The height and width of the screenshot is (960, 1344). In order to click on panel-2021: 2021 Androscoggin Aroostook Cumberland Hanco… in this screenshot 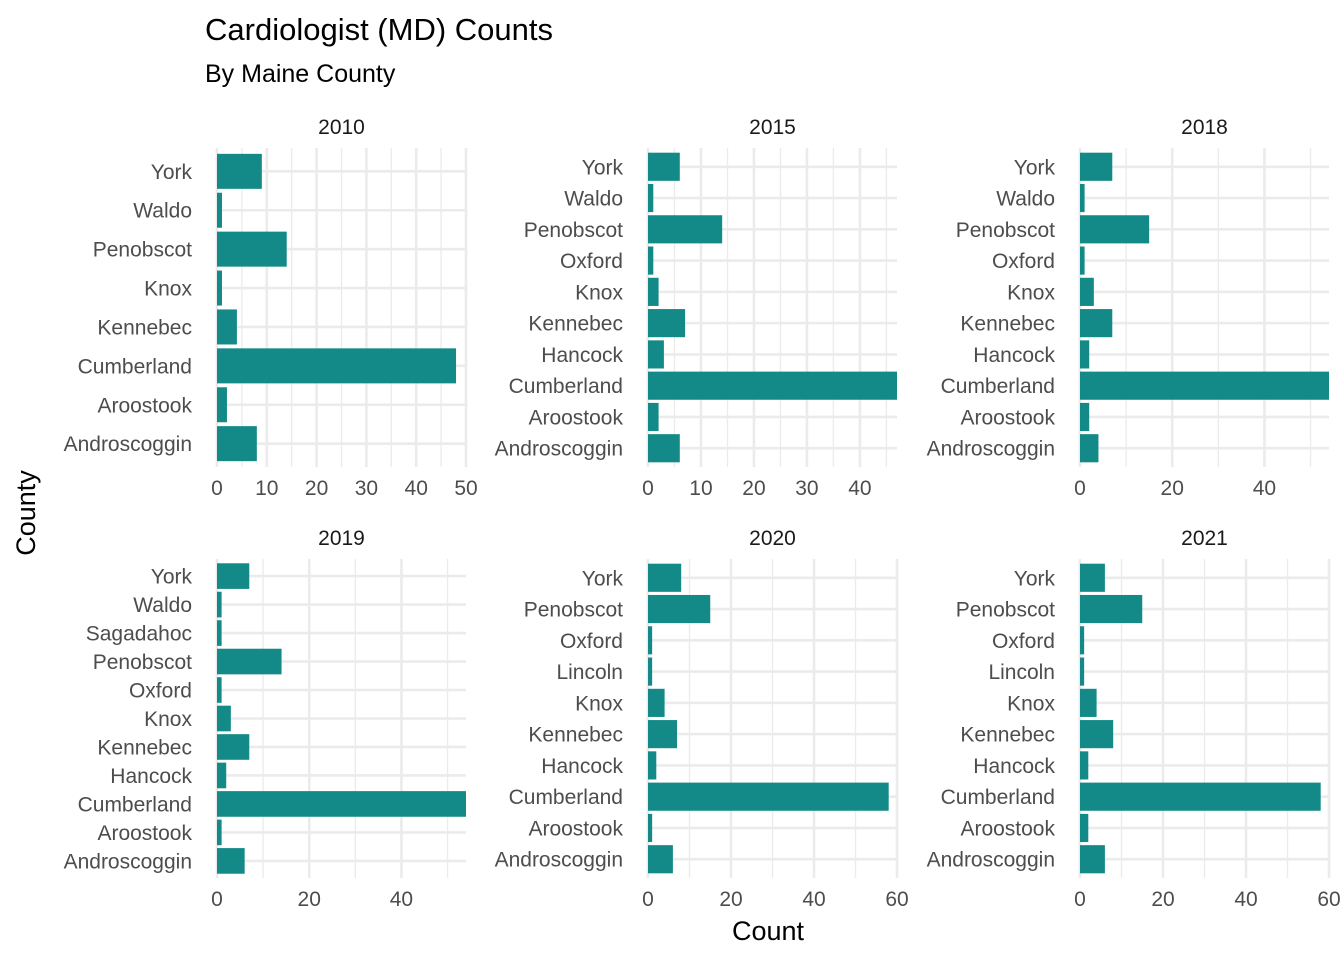, I will do `click(1134, 719)`.